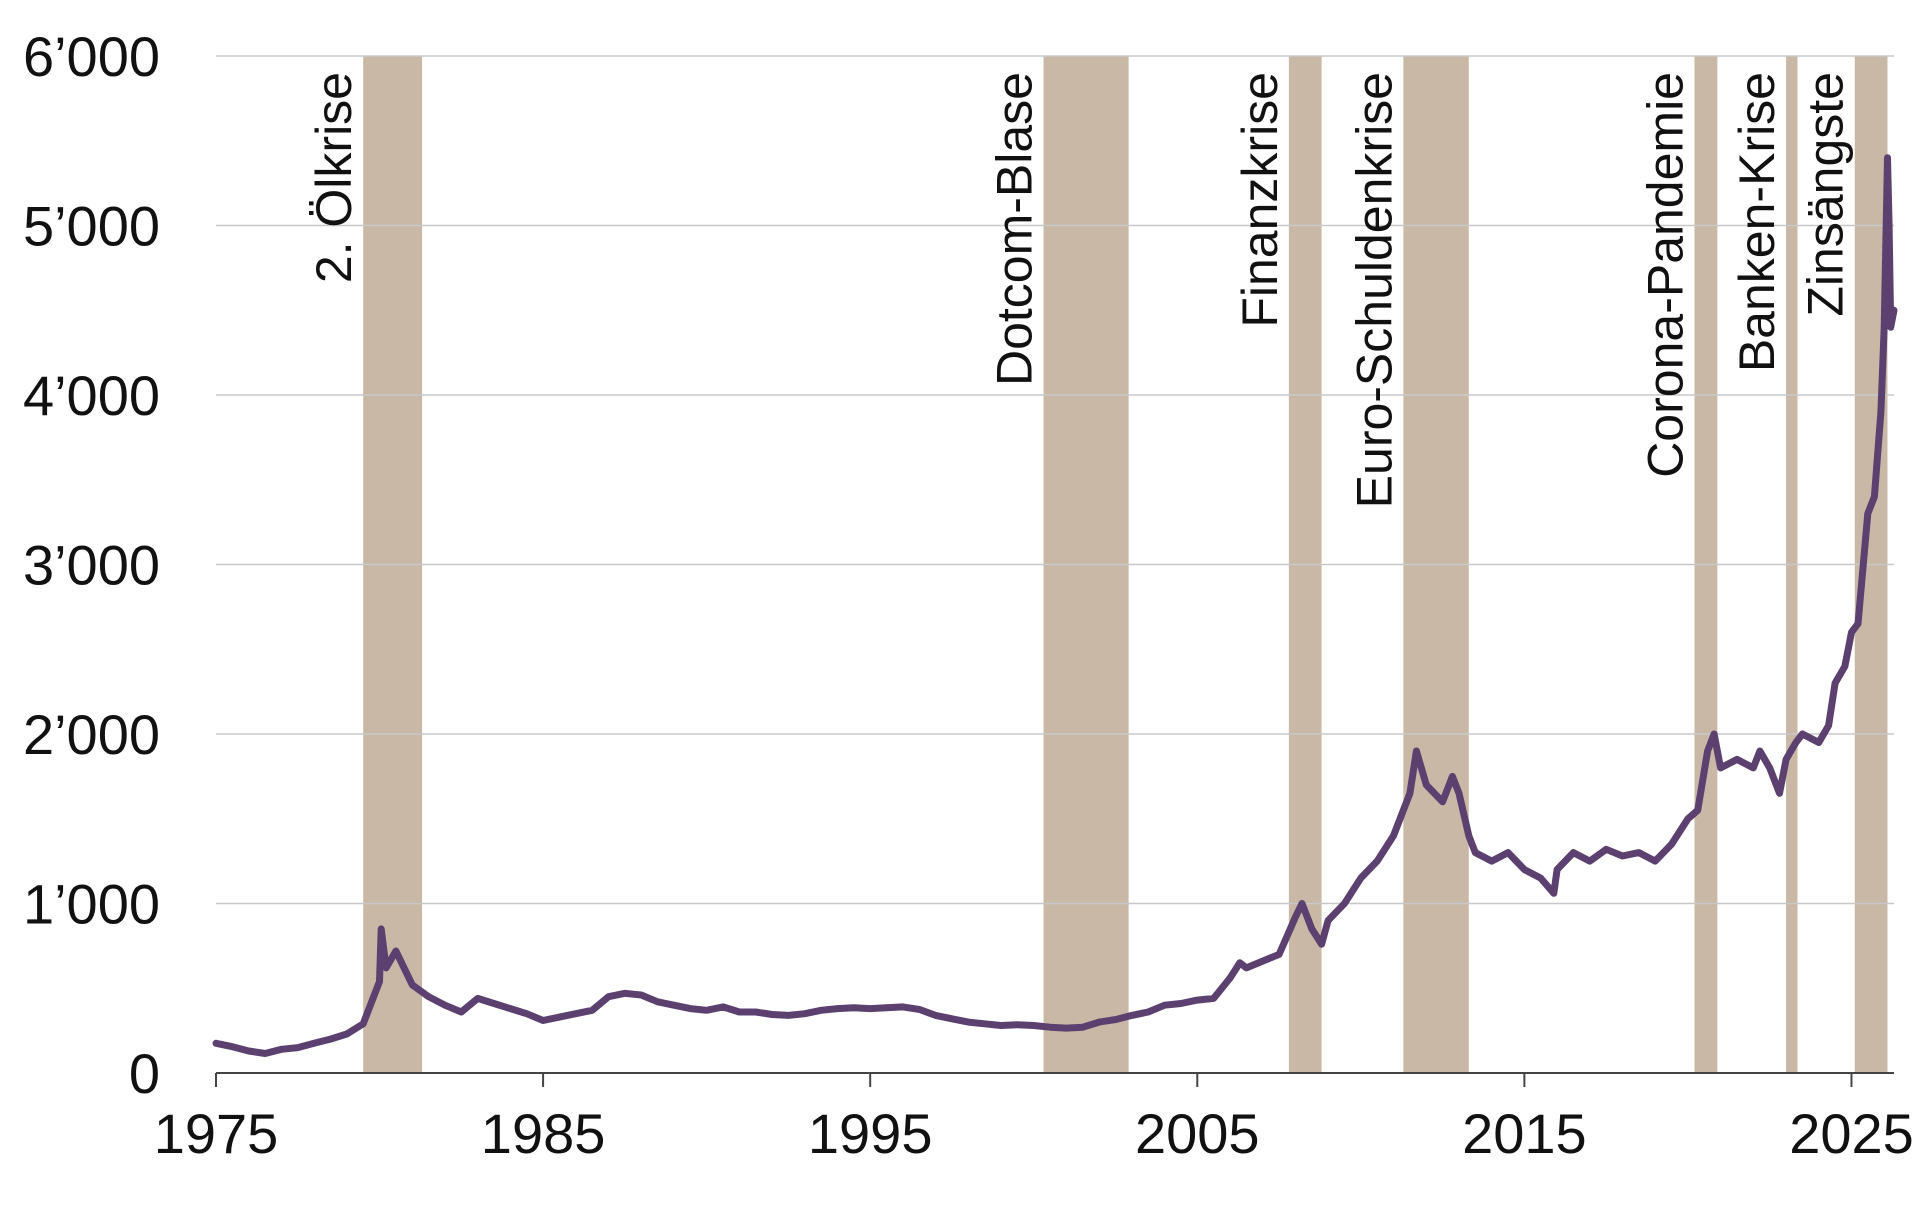 The width and height of the screenshot is (1920, 1205). I want to click on x-tick-label: 1975, so click(216, 1133).